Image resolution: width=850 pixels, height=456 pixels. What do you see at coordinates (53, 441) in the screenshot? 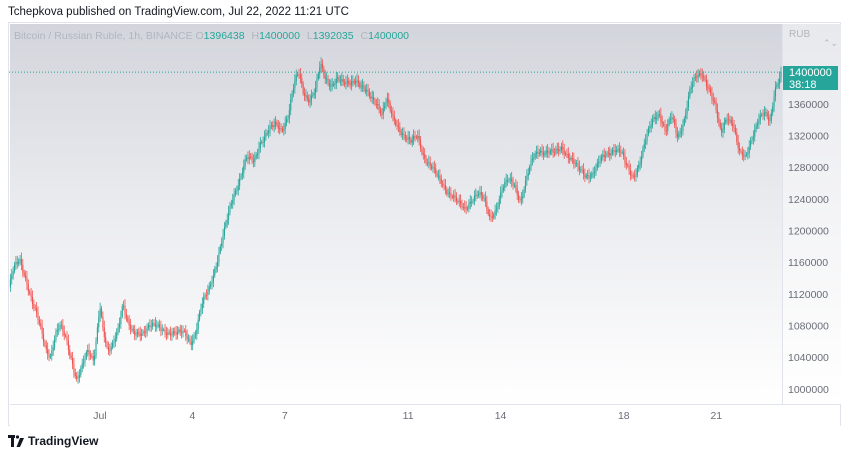
I see `tradingview-logo: TradingView` at bounding box center [53, 441].